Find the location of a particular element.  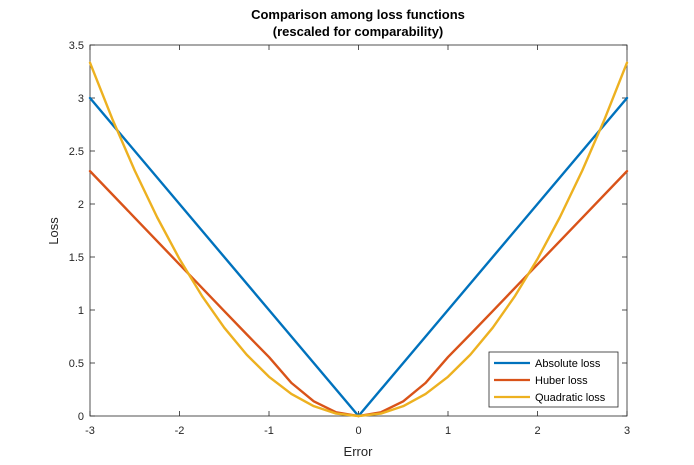

x-tick-label: 1 is located at coordinates (448, 431).